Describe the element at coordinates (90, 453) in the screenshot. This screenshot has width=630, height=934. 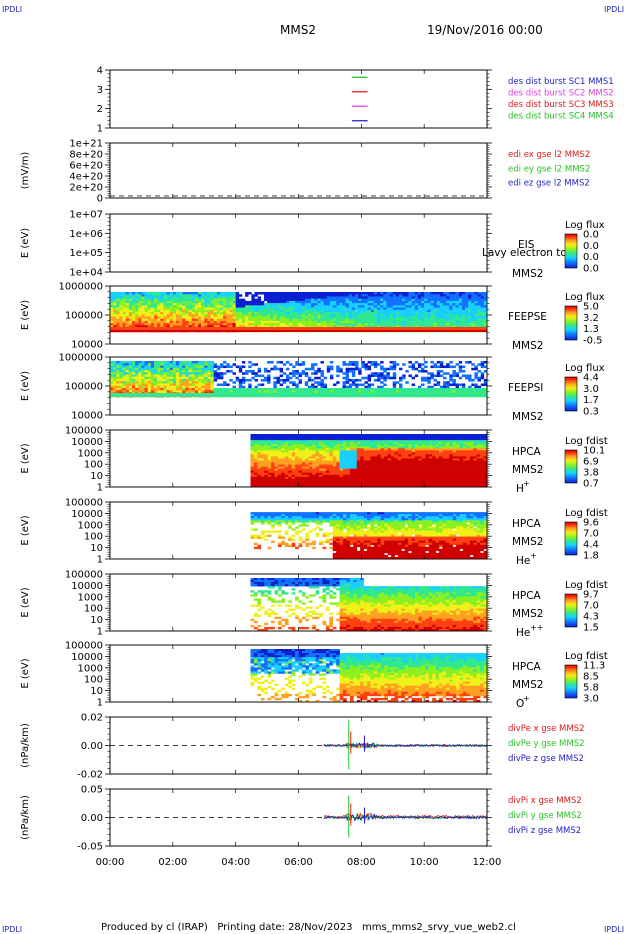
I see `y-tick-label: 1000` at that location.